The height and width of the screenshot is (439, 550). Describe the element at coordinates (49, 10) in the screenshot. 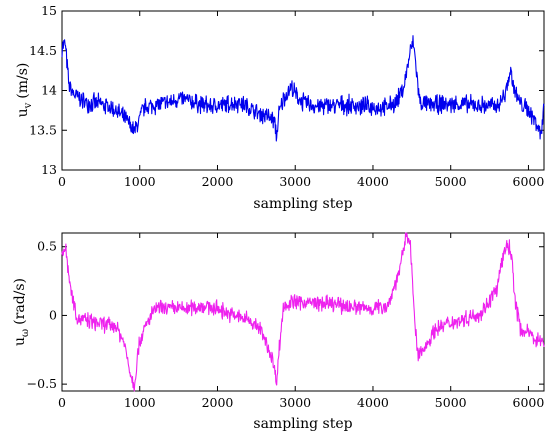

I see `velocity-y-tick-label: 15` at that location.